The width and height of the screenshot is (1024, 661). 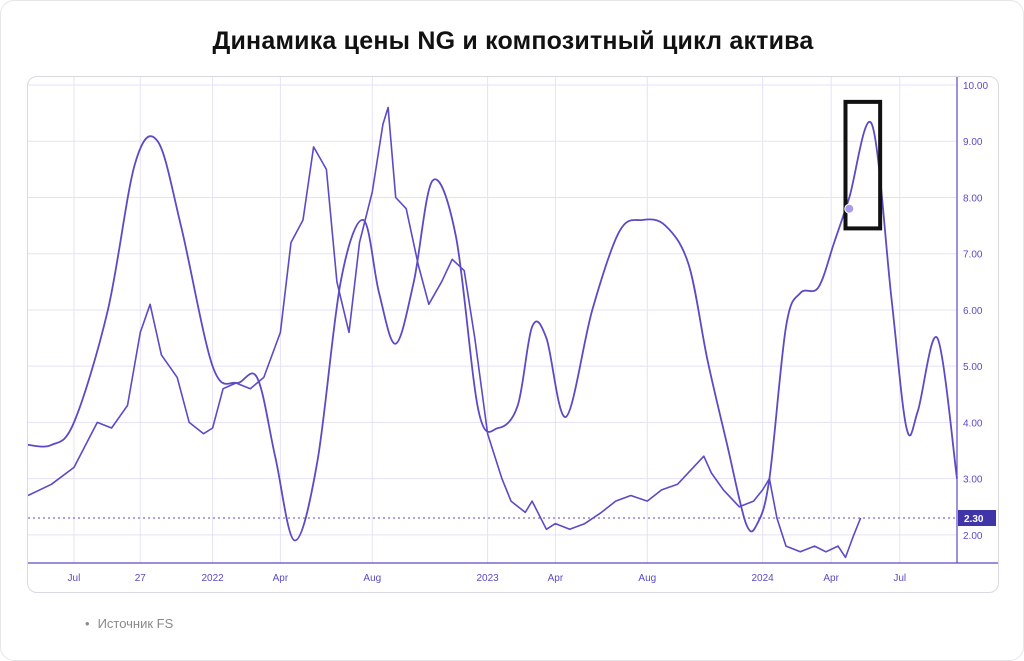 I want to click on source-label: Источник FS, so click(x=135, y=623).